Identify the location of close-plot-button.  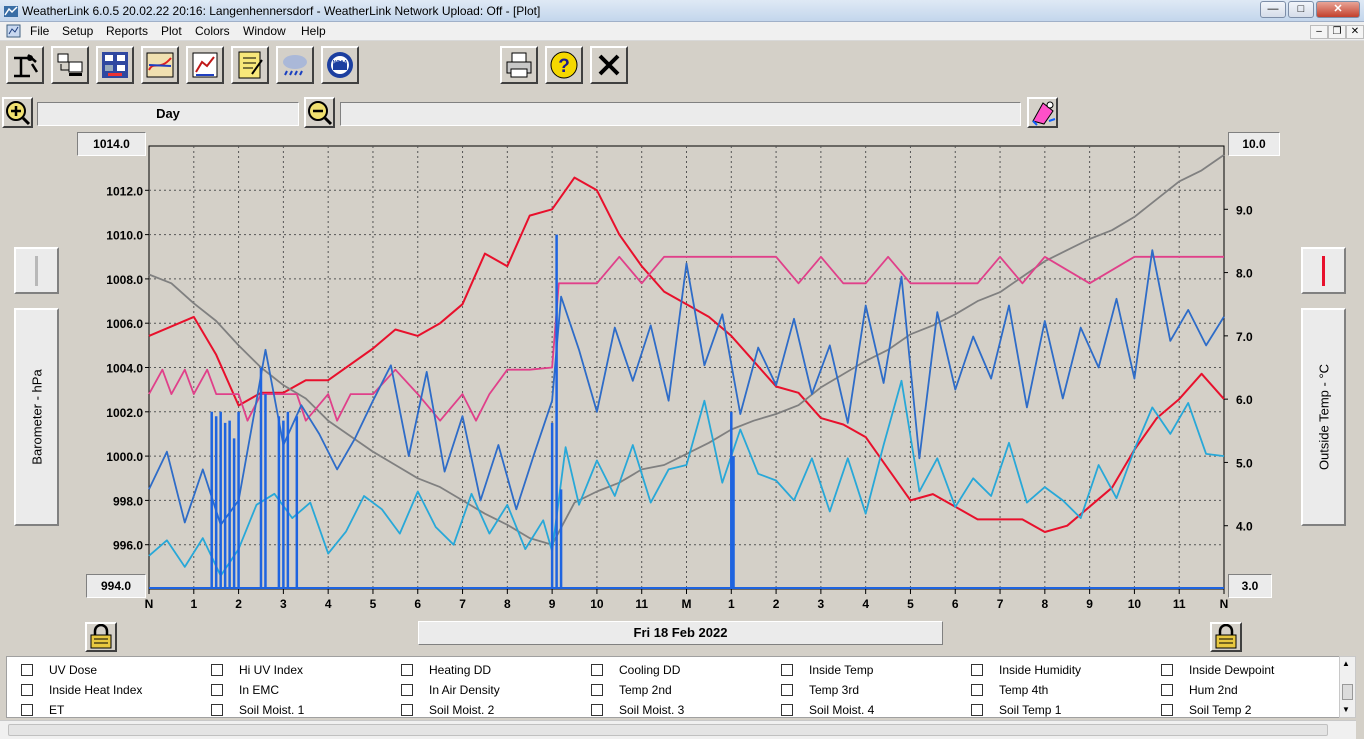
(609, 65).